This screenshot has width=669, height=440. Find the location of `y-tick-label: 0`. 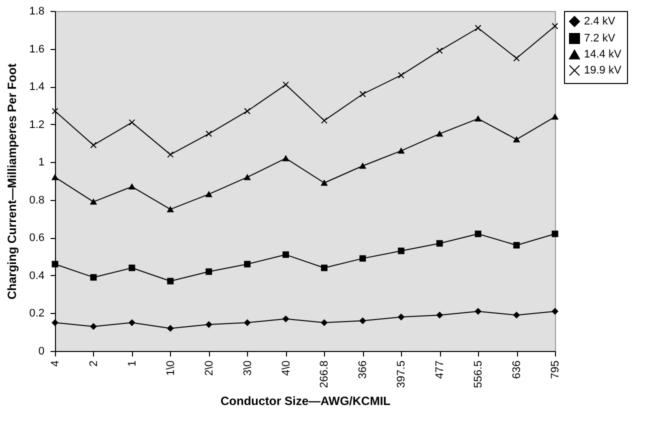

y-tick-label: 0 is located at coordinates (41, 352).